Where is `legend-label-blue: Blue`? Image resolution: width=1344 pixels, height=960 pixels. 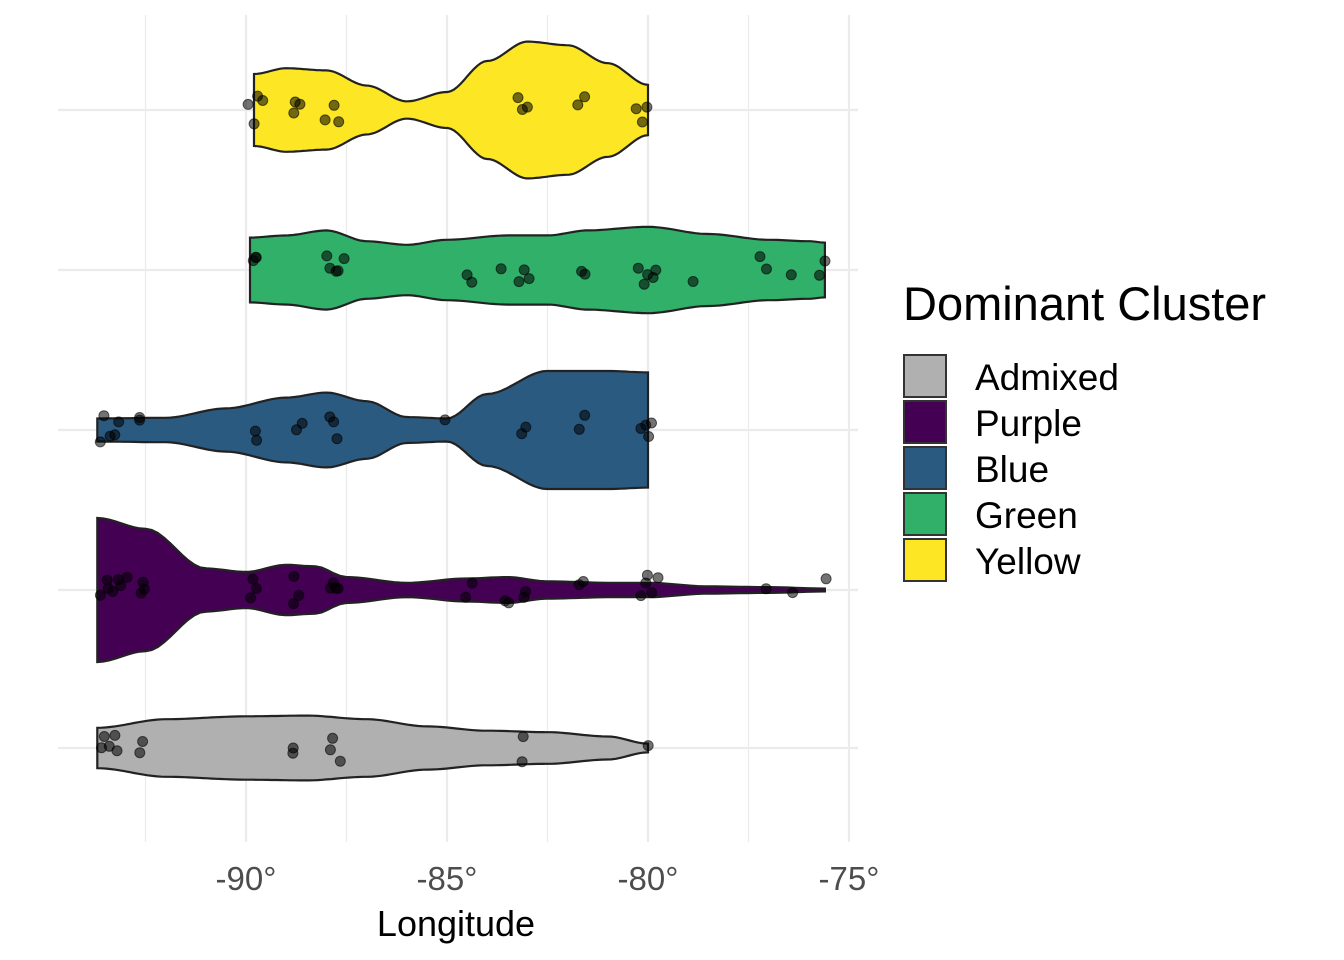 legend-label-blue: Blue is located at coordinates (1012, 469).